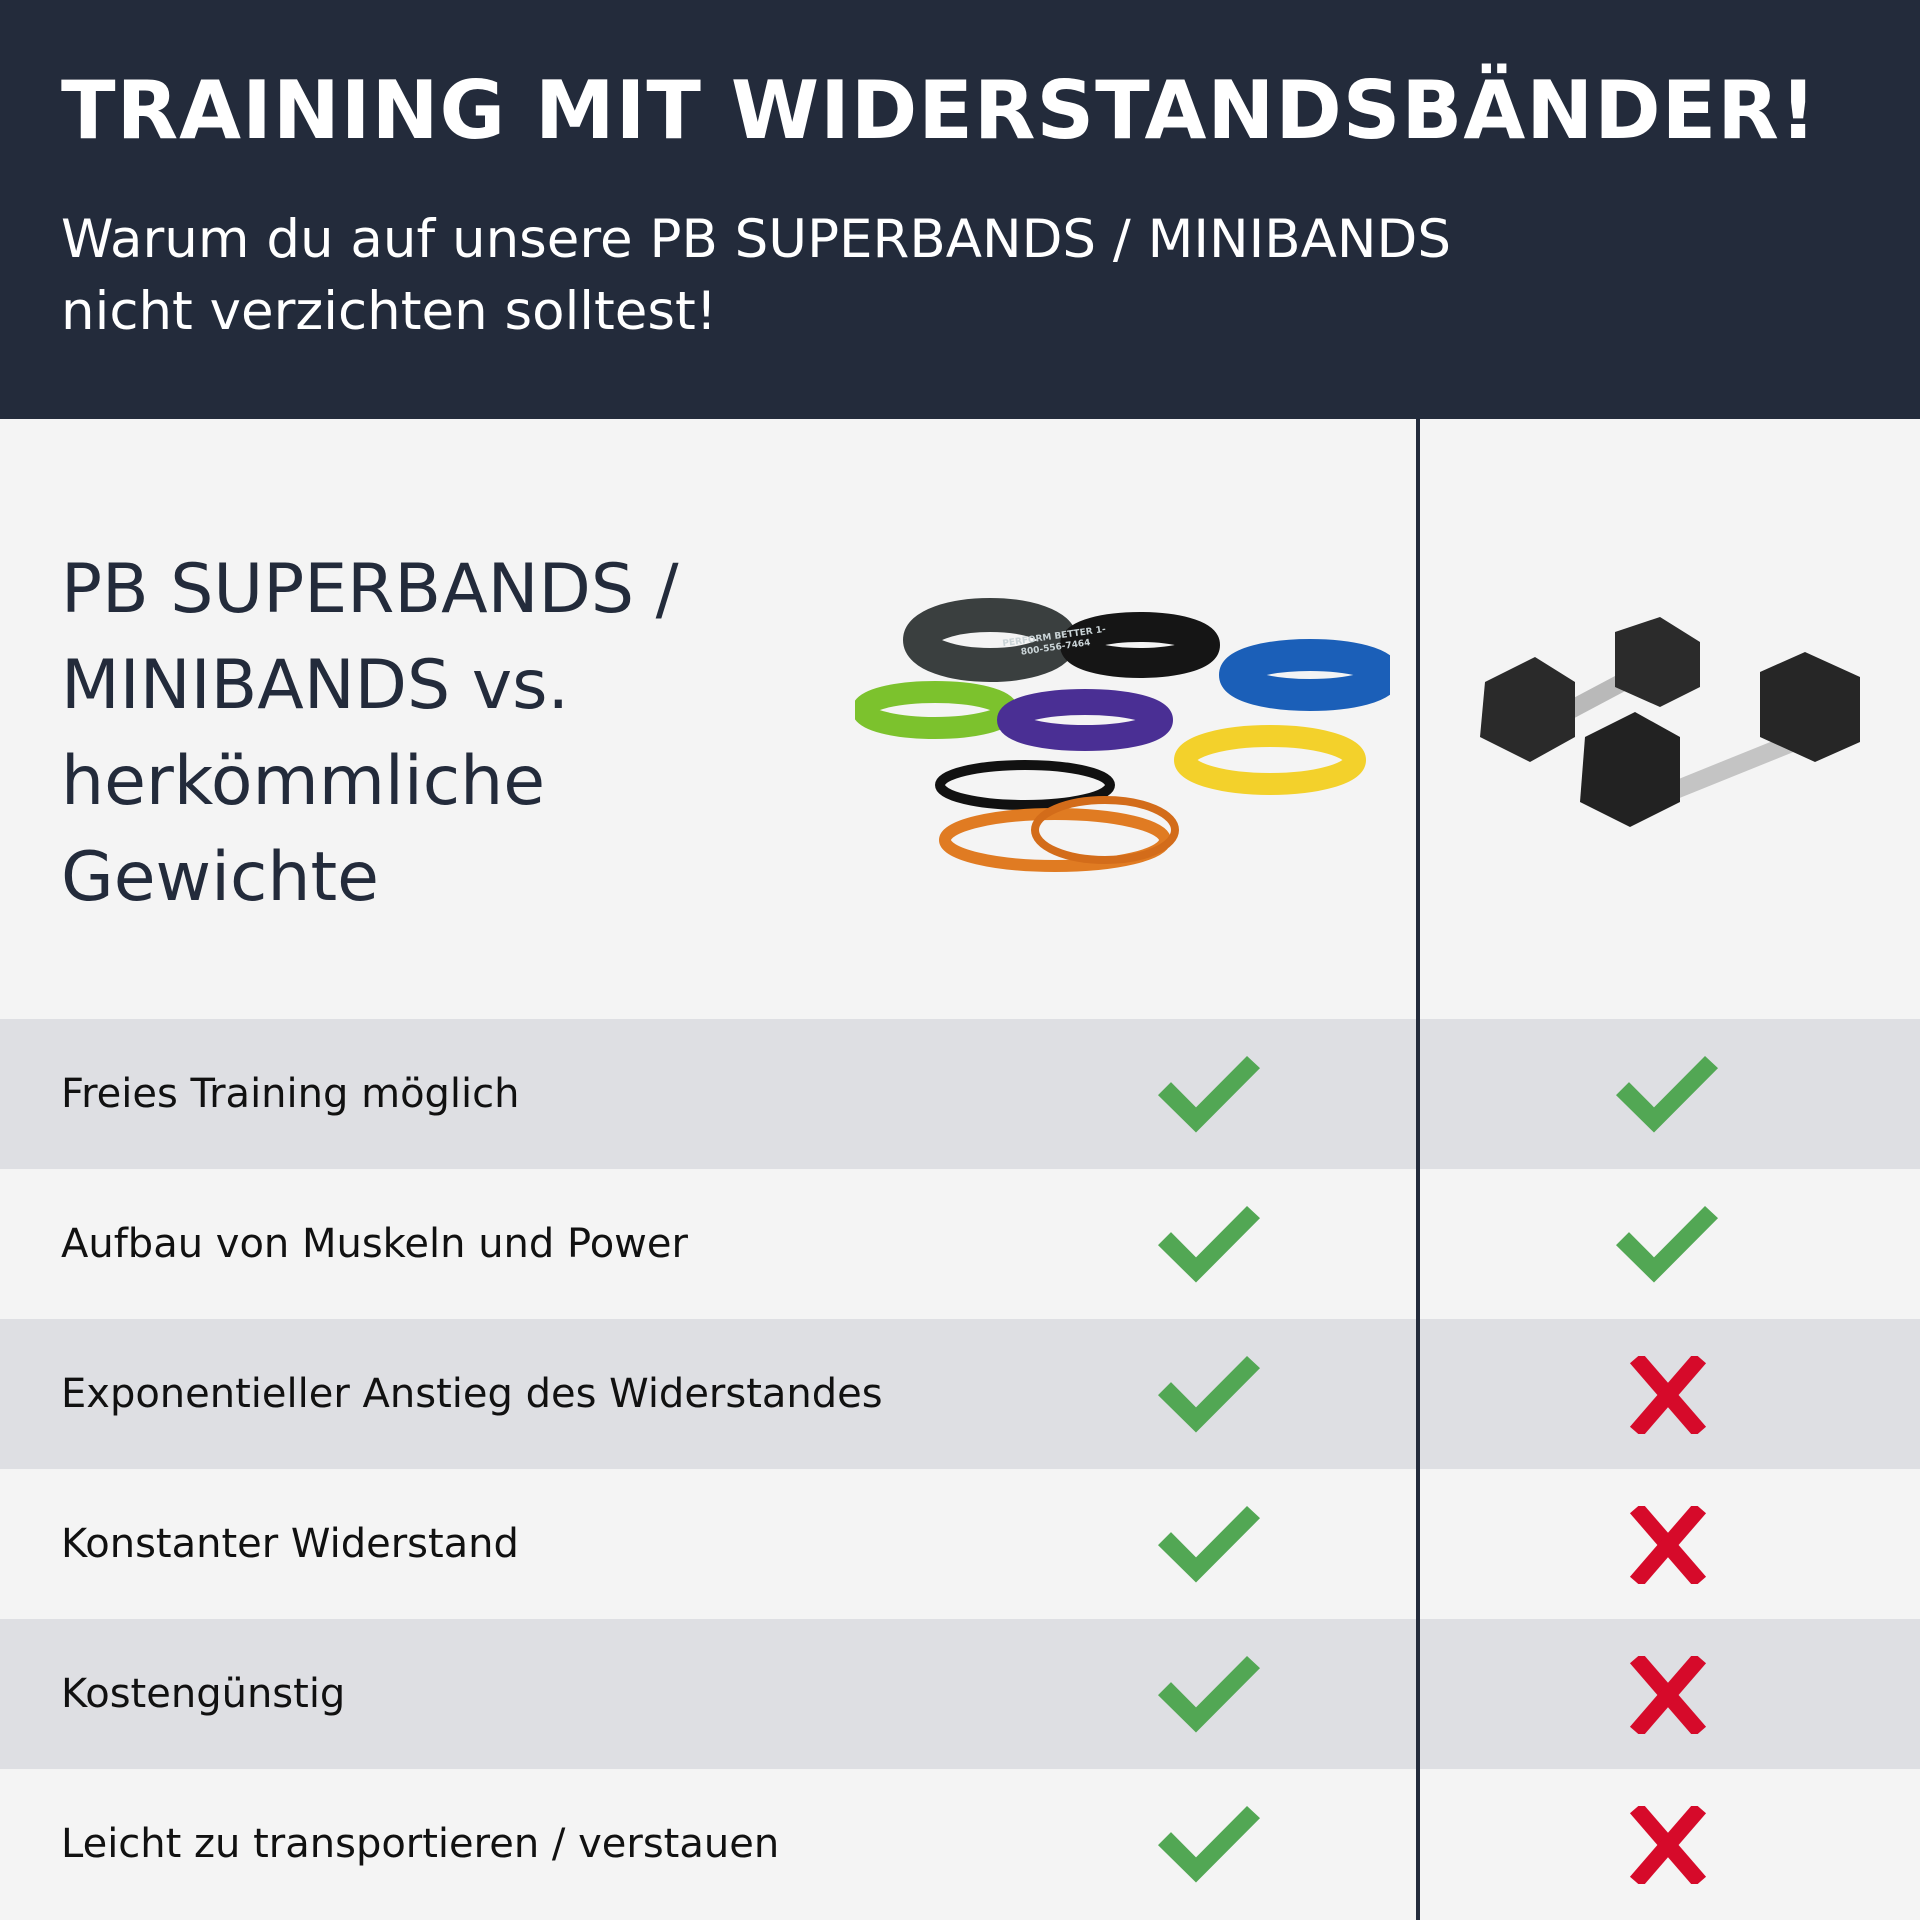 This screenshot has width=1920, height=1920. Describe the element at coordinates (370, 589) in the screenshot. I see `heading-line: PB SUPERBANDS /` at that location.